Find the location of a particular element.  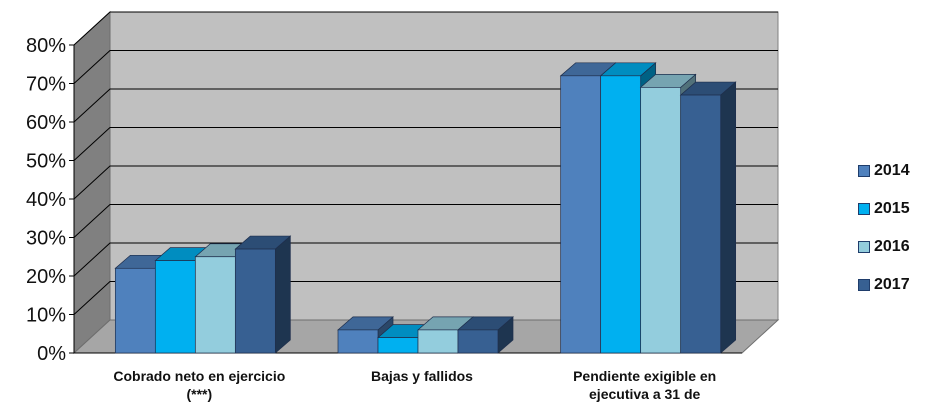

category-label: Pendiente exigible en is located at coordinates (644, 376).